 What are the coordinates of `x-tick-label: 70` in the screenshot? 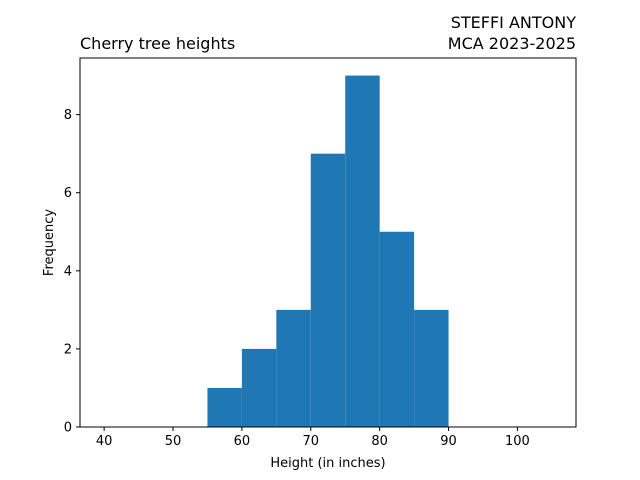 It's located at (311, 441).